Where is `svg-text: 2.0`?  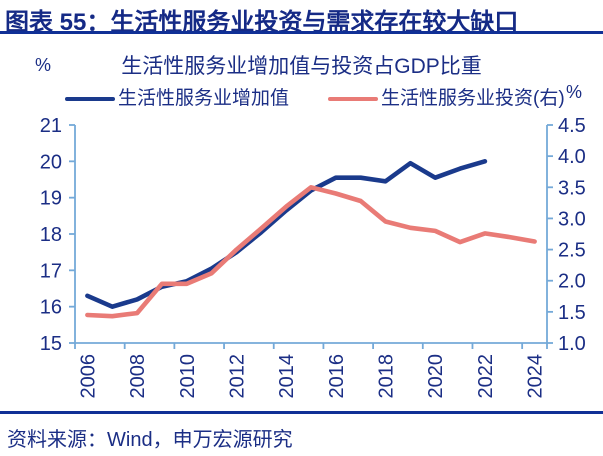 svg-text: 2.0 is located at coordinates (572, 282).